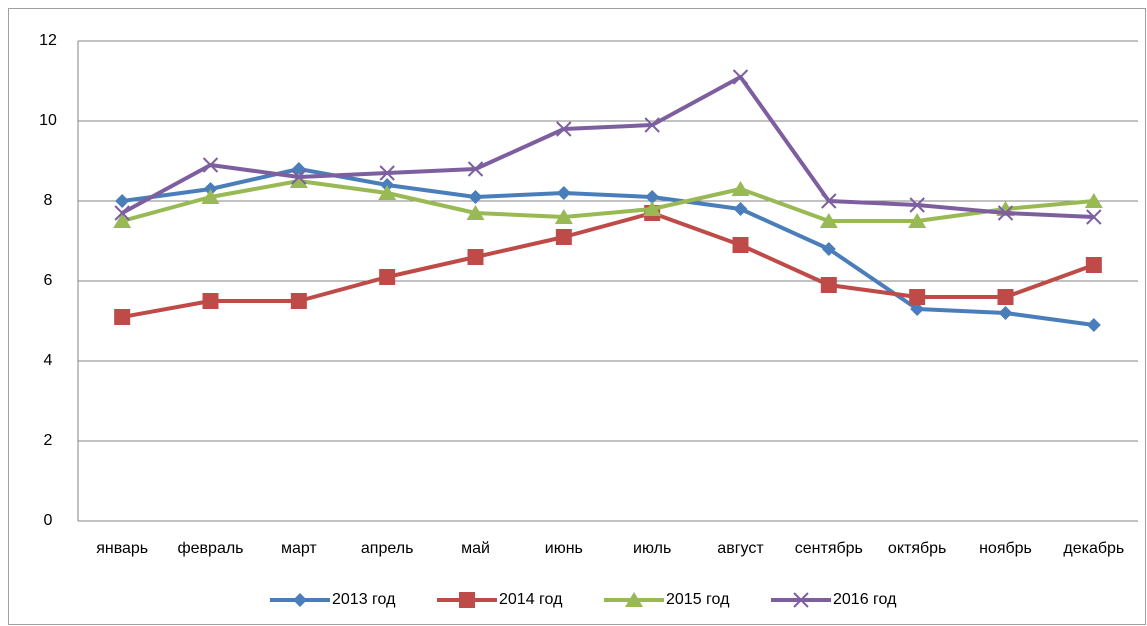  I want to click on y-tick-label: 0, so click(48, 520).